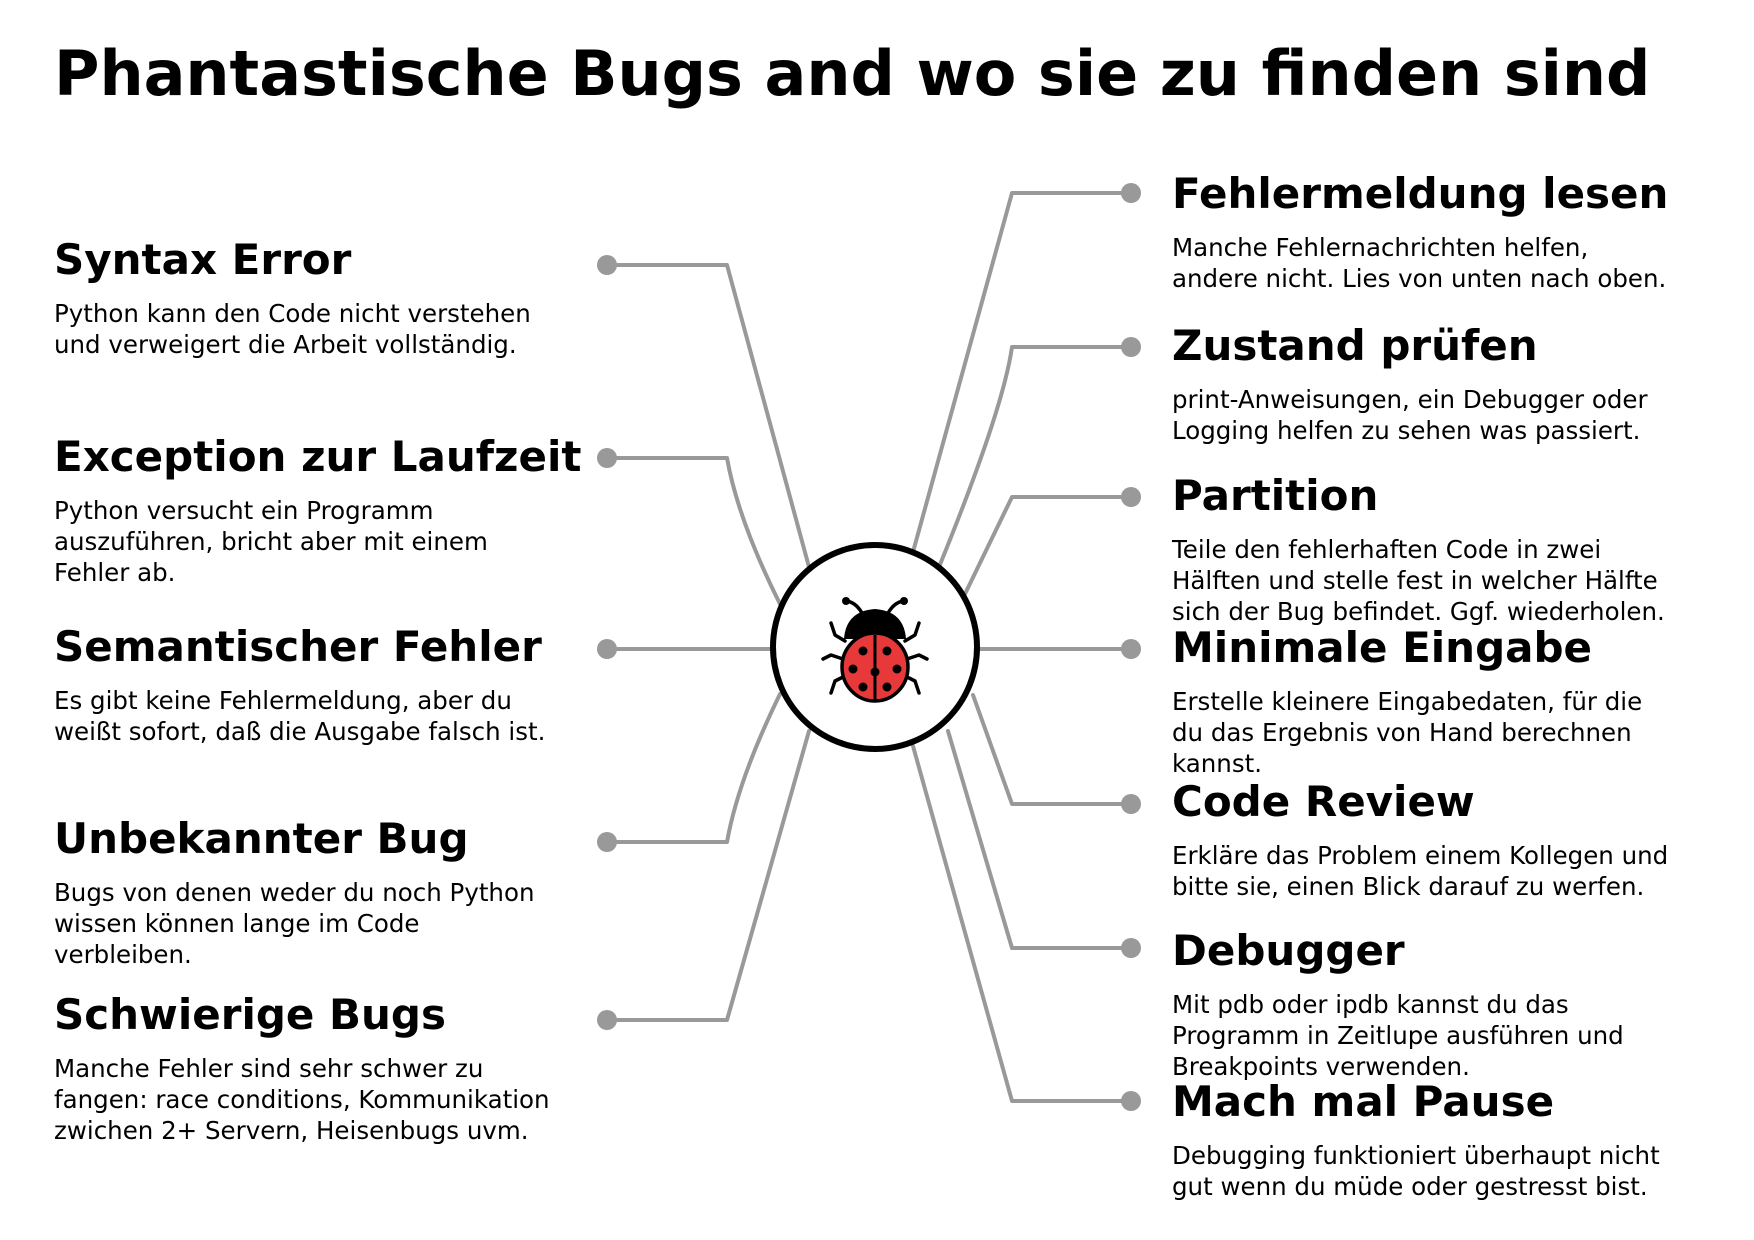  I want to click on item-title: Schwierige Bugs, so click(302, 1015).